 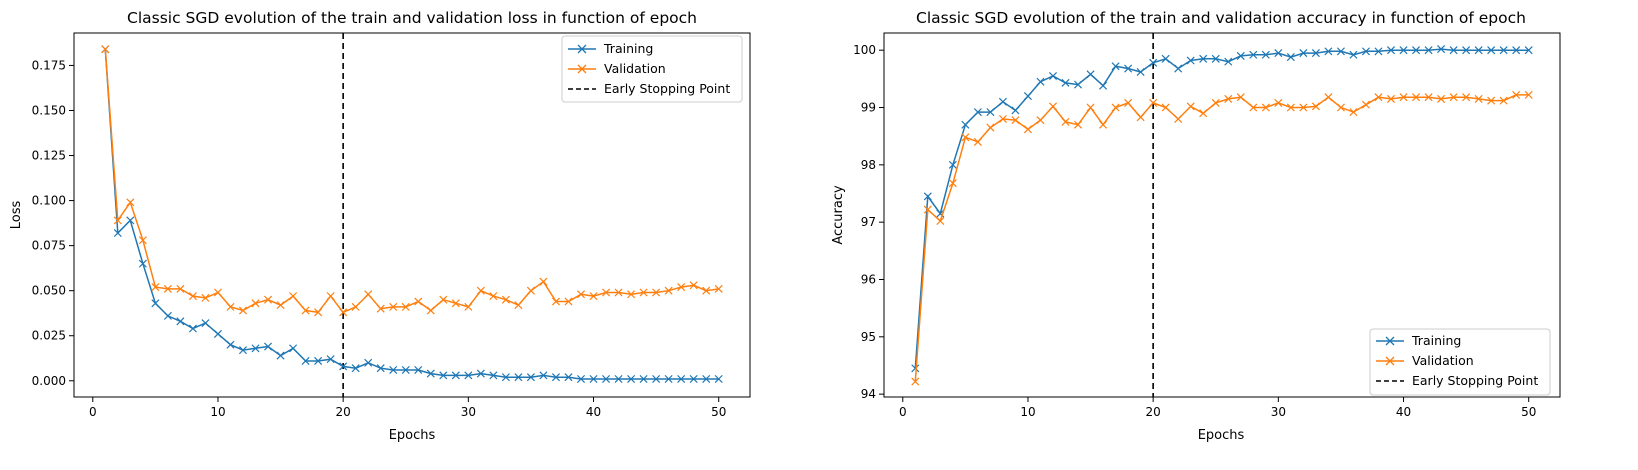 I want to click on accuracy-legend-marker-validation, so click(x=1390, y=361).